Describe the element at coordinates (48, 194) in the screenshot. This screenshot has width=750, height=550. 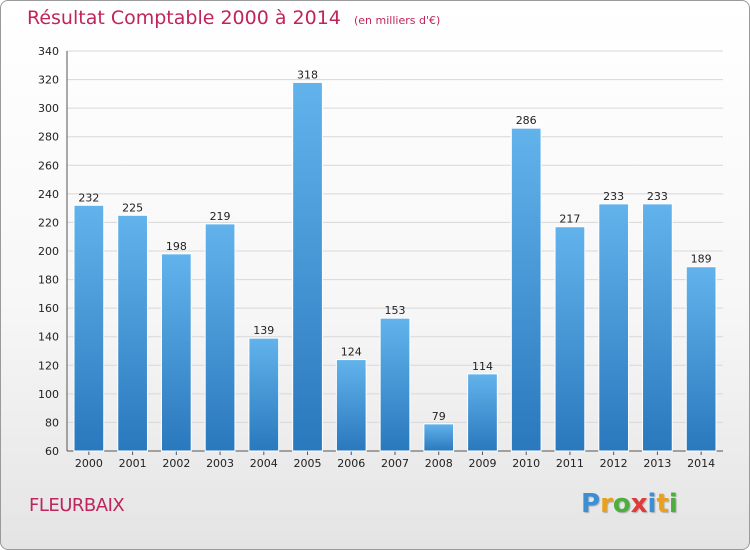
I see `y-tick-label: 240` at that location.